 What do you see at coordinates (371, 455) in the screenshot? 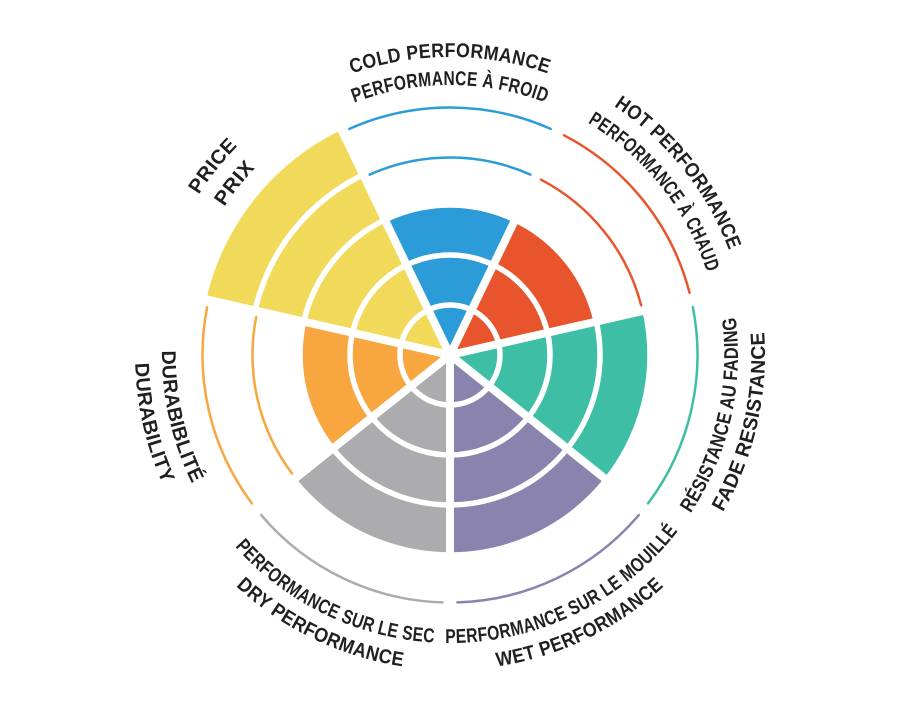
I see `wedge-dry-performance` at bounding box center [371, 455].